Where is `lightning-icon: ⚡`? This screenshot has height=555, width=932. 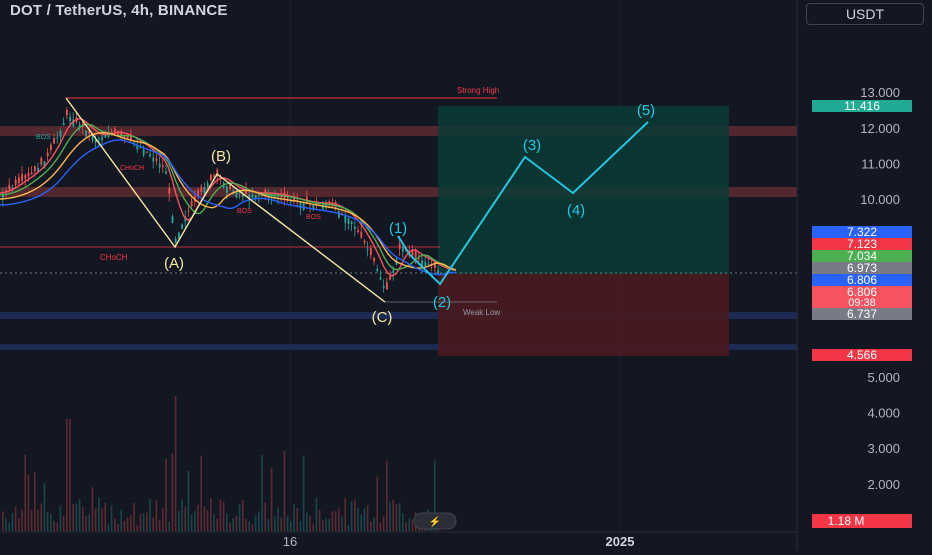 lightning-icon: ⚡ is located at coordinates (435, 521).